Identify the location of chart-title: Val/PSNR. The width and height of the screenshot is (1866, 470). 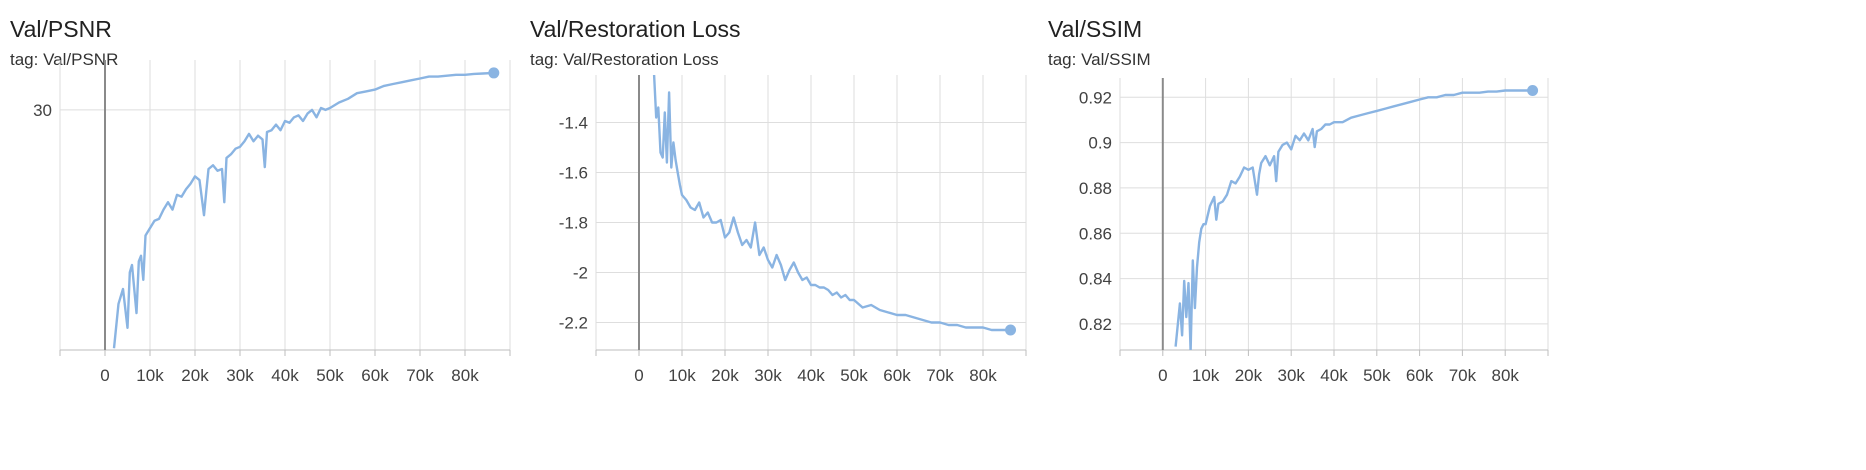
(61, 29).